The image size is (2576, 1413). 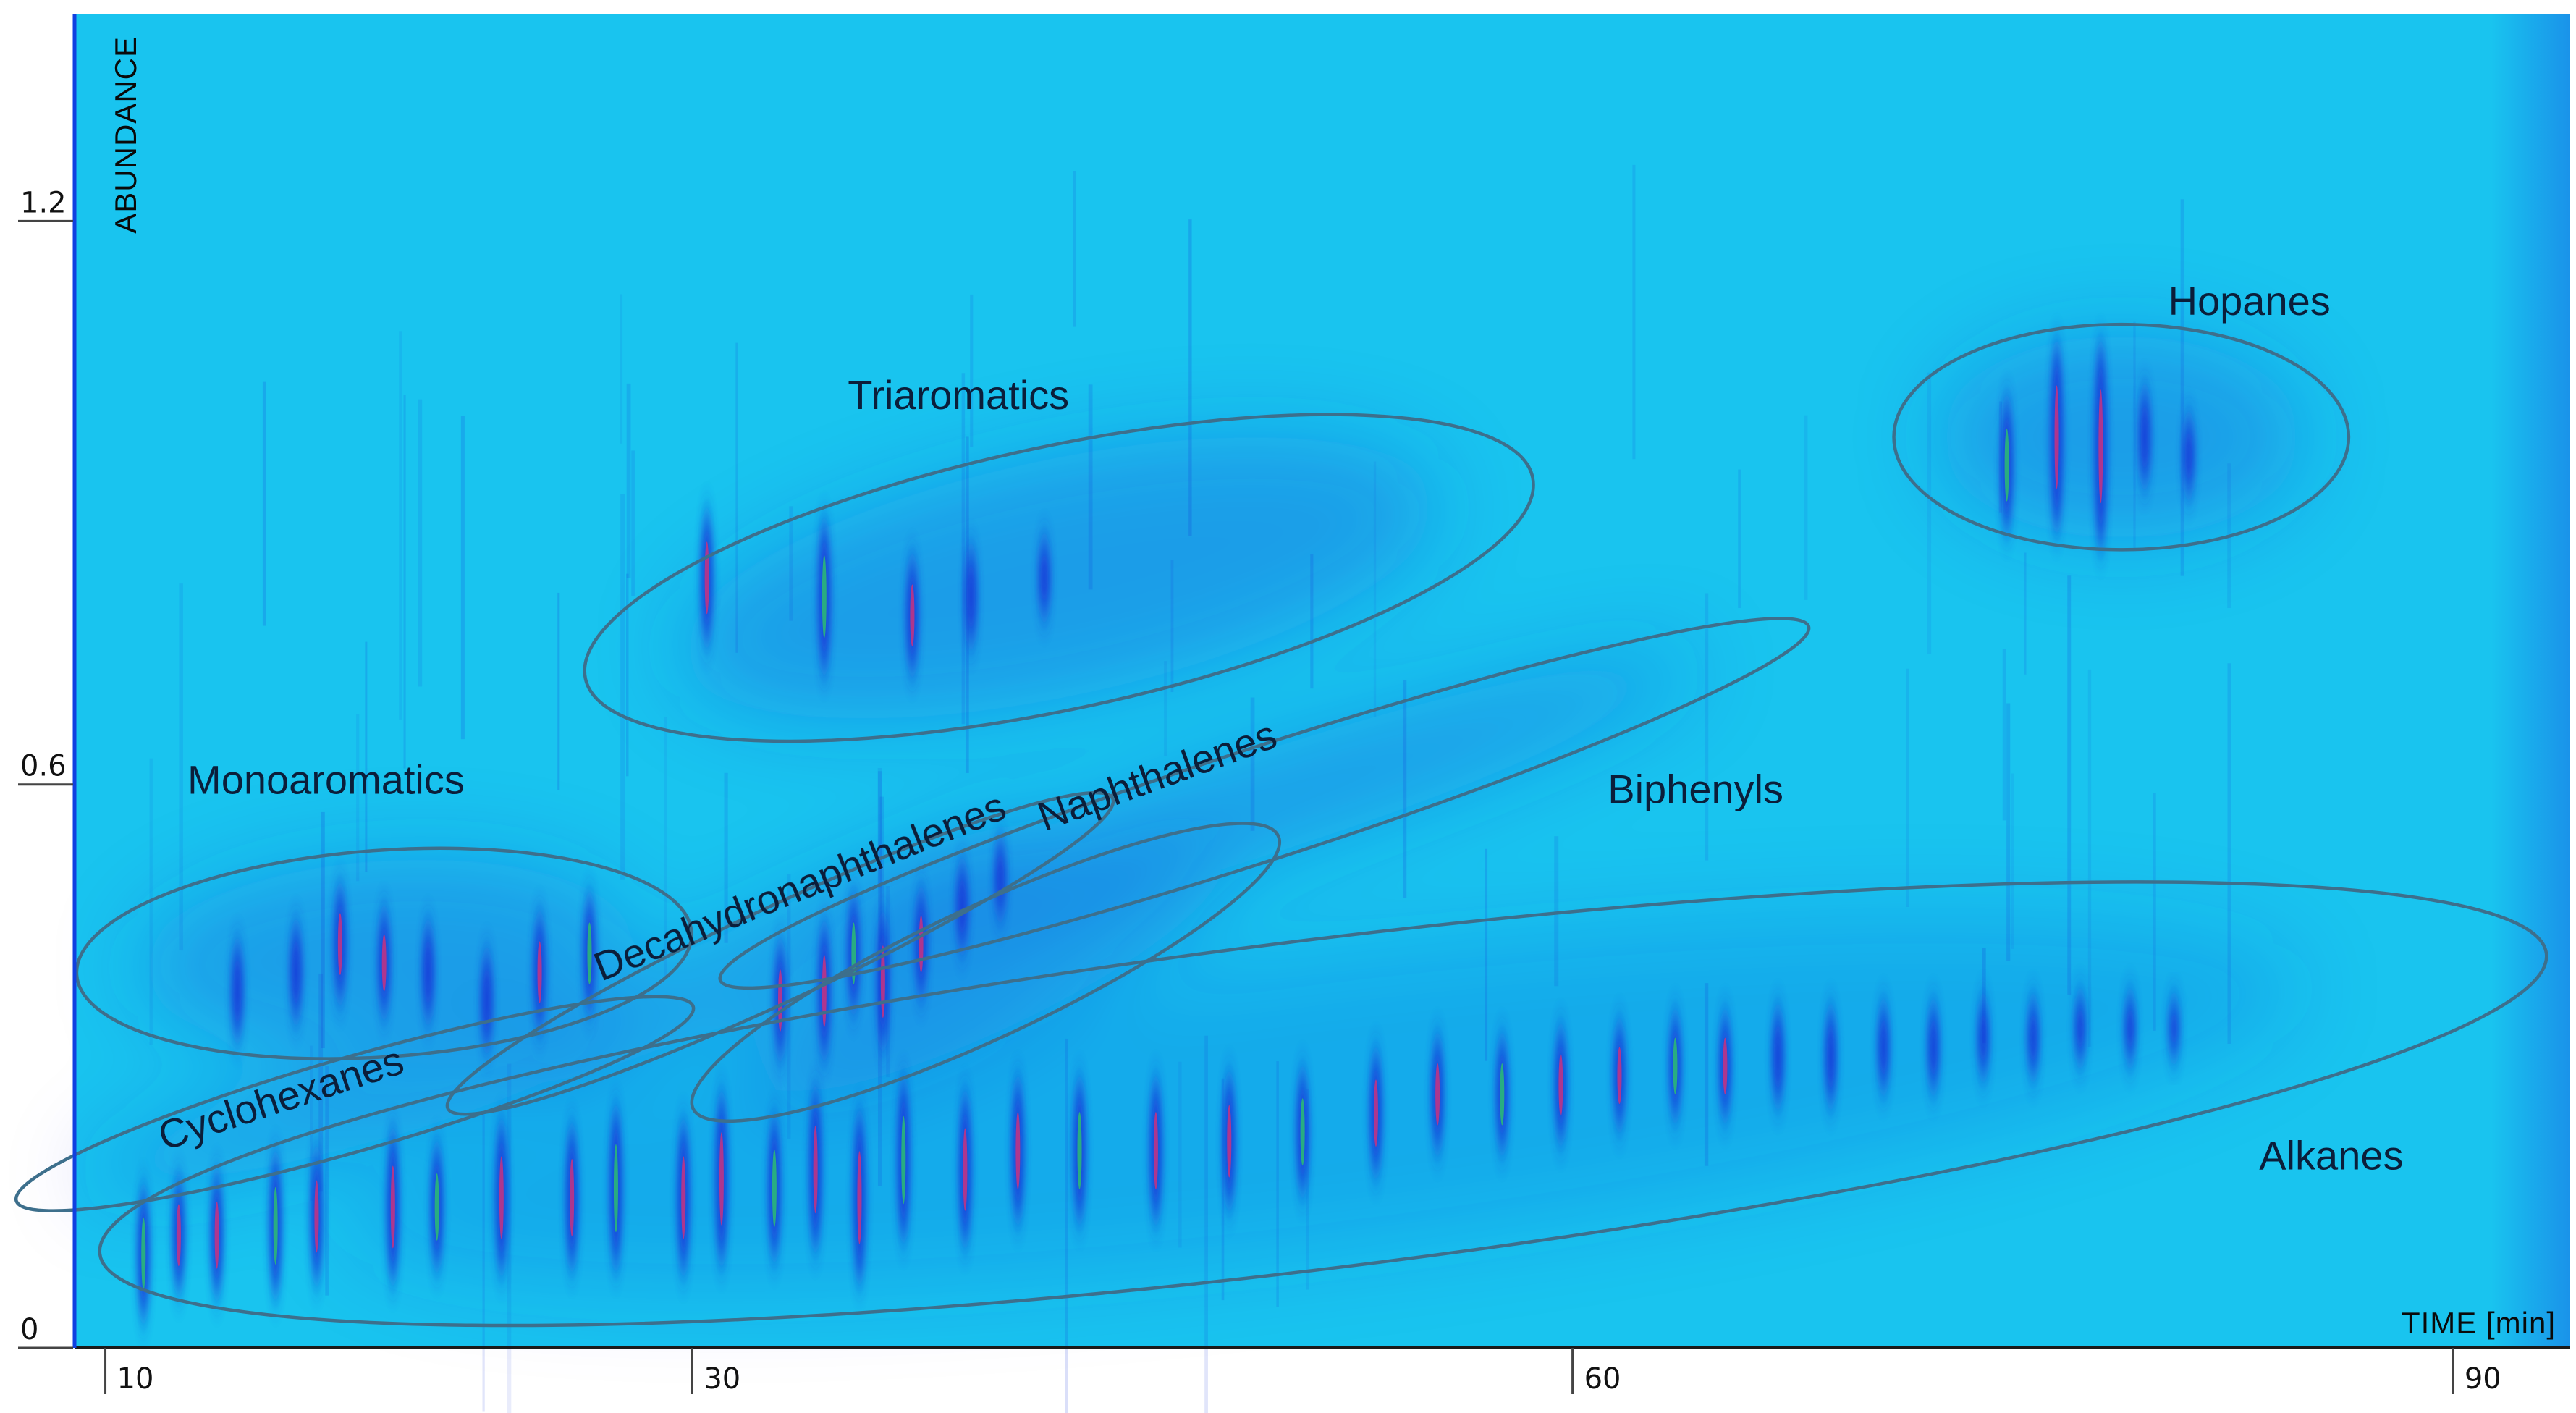 I want to click on region-label-alkanes: Alkanes, so click(x=2331, y=1156).